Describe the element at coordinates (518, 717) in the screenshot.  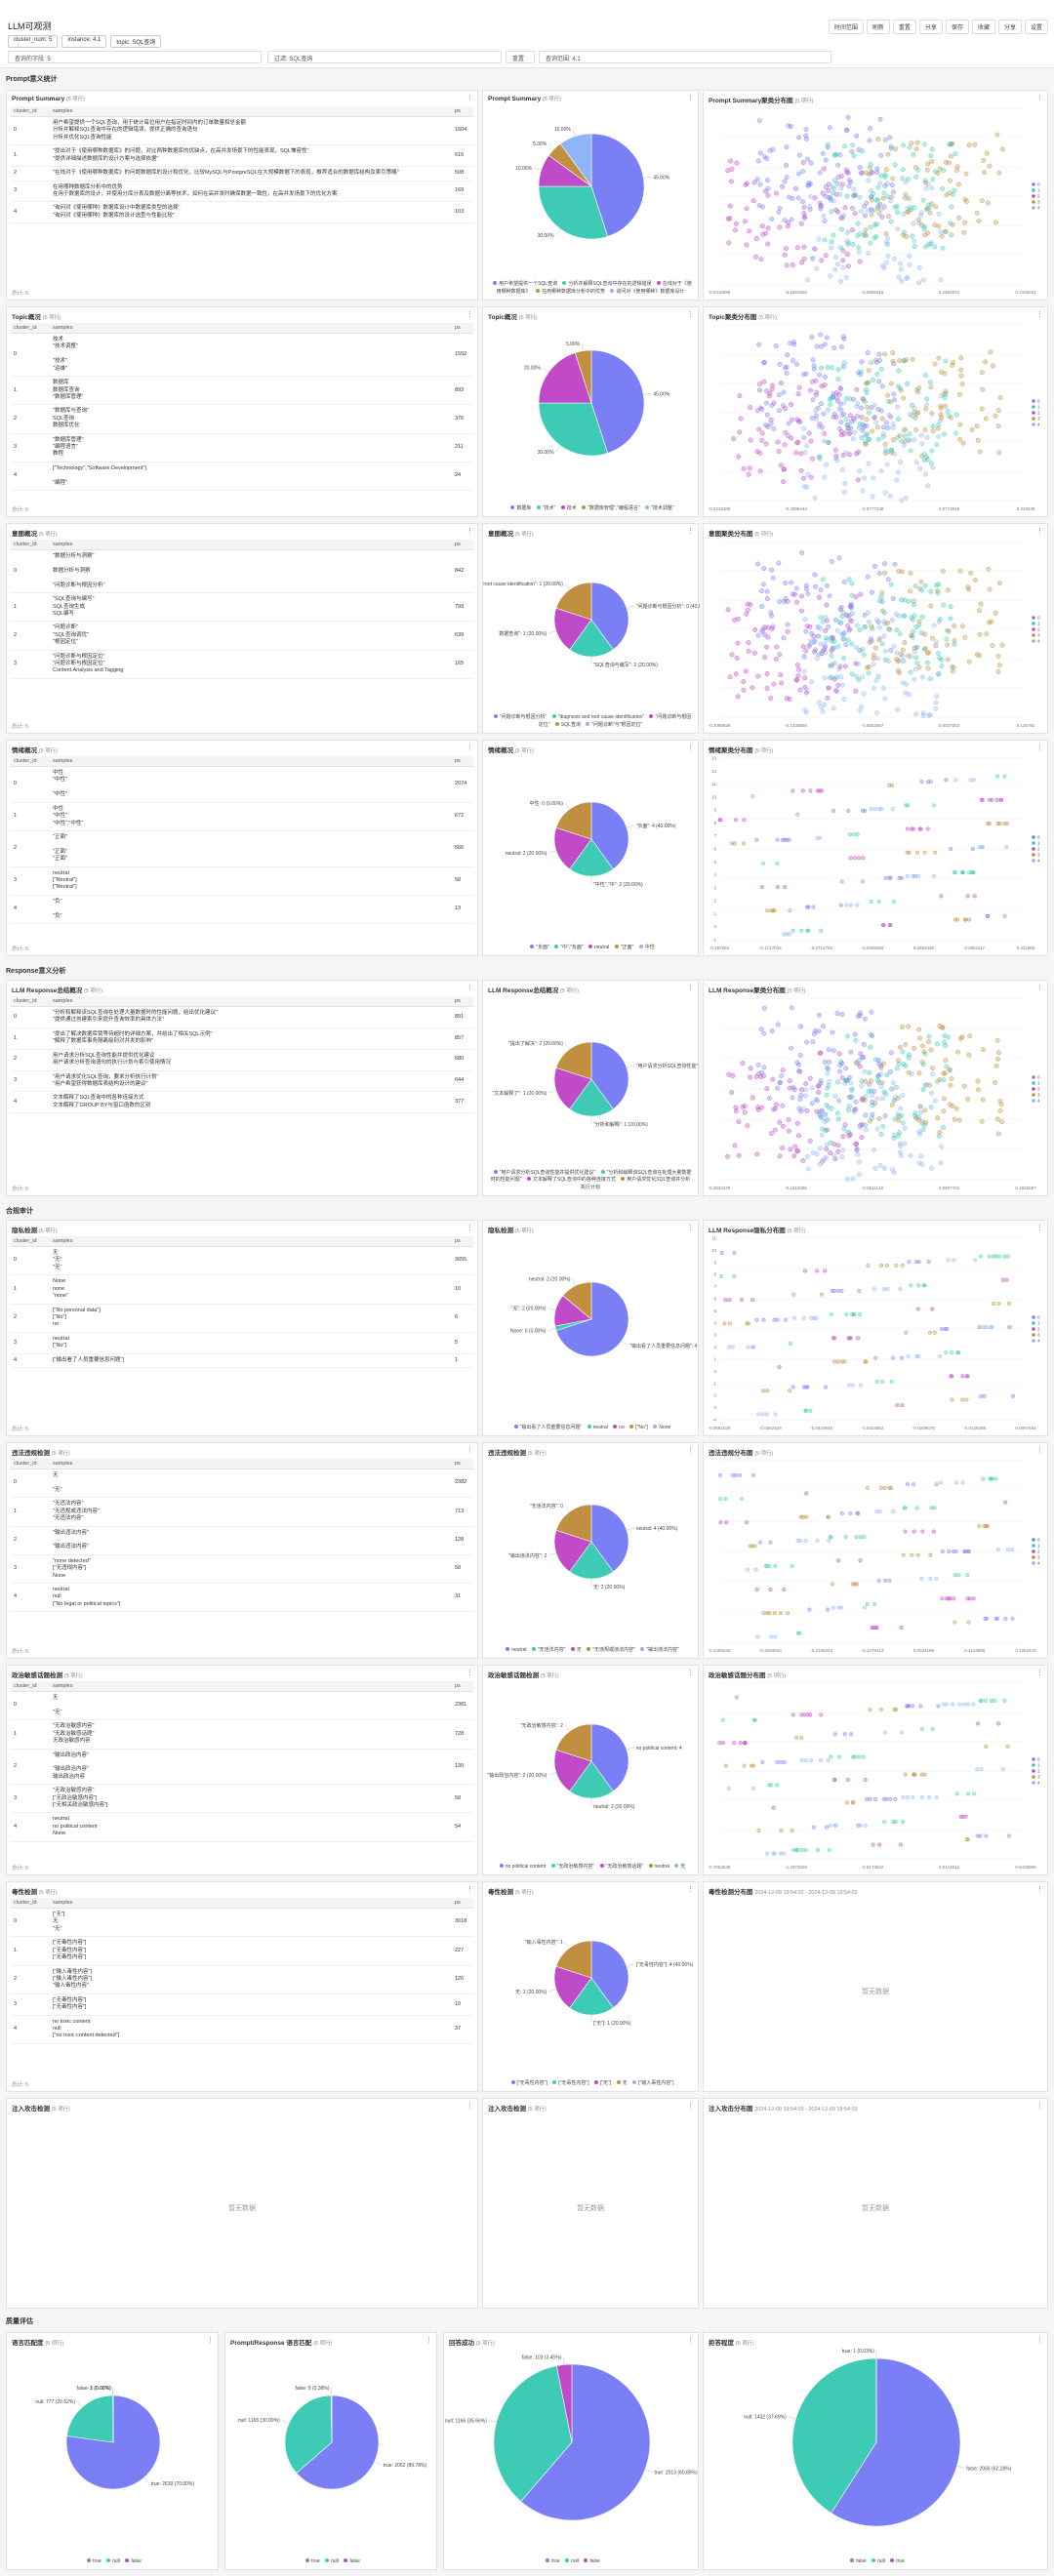
I see `legend-item: "问题诊断与根因分析"` at that location.